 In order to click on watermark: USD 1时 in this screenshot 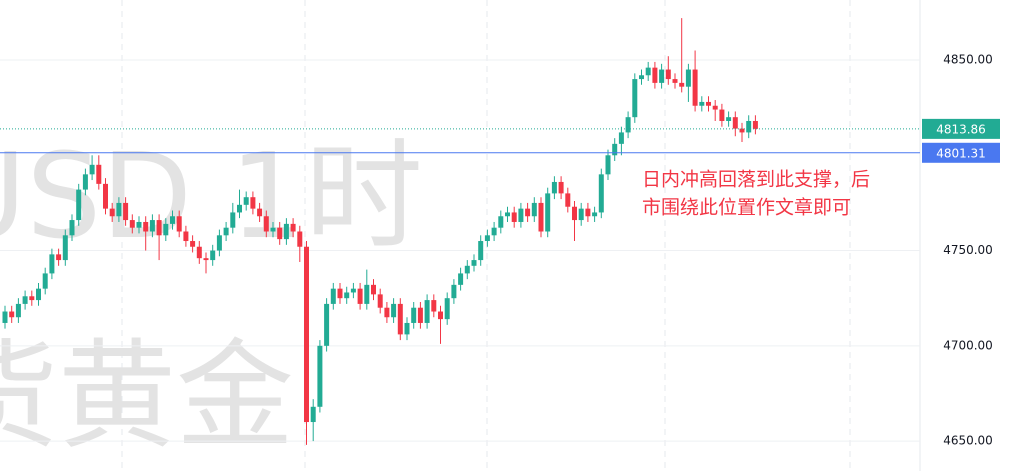, I will do `click(211, 196)`.